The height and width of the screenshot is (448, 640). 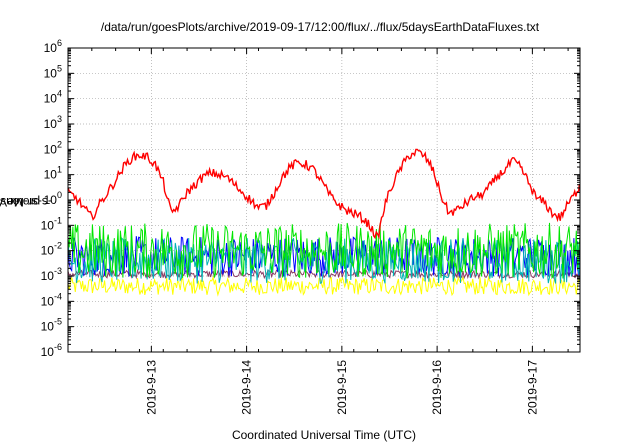 What do you see at coordinates (151, 387) in the screenshot?
I see `x-tick-label: 2019-9-13` at bounding box center [151, 387].